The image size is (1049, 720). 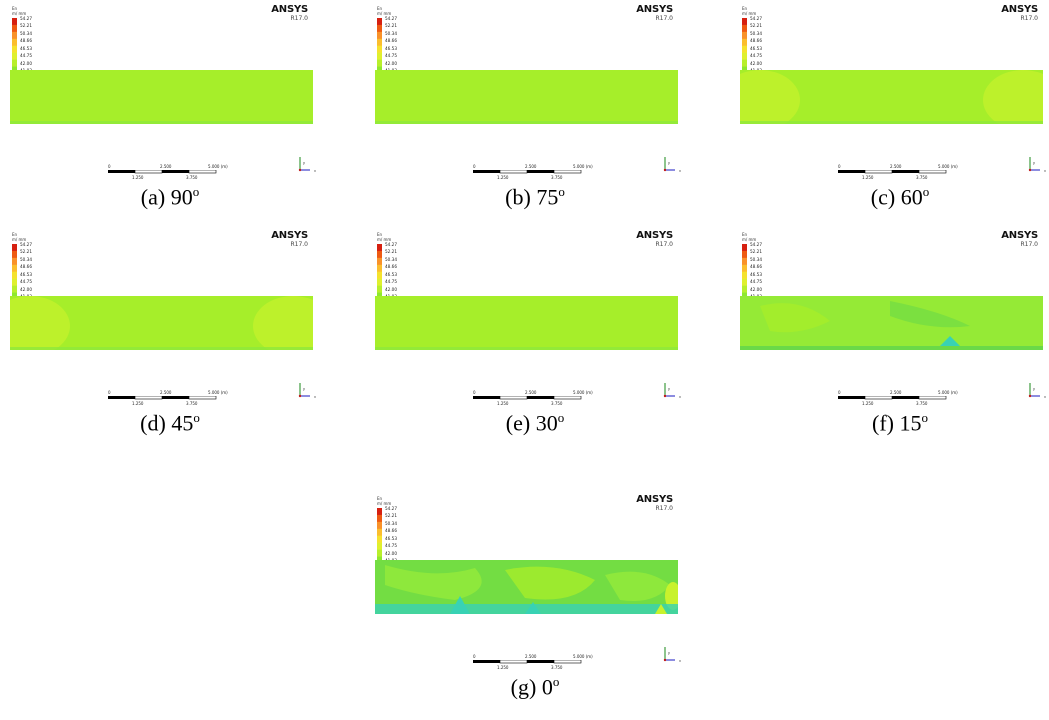 What do you see at coordinates (162, 398) in the screenshot?
I see `scale-bar-graphic` at bounding box center [162, 398].